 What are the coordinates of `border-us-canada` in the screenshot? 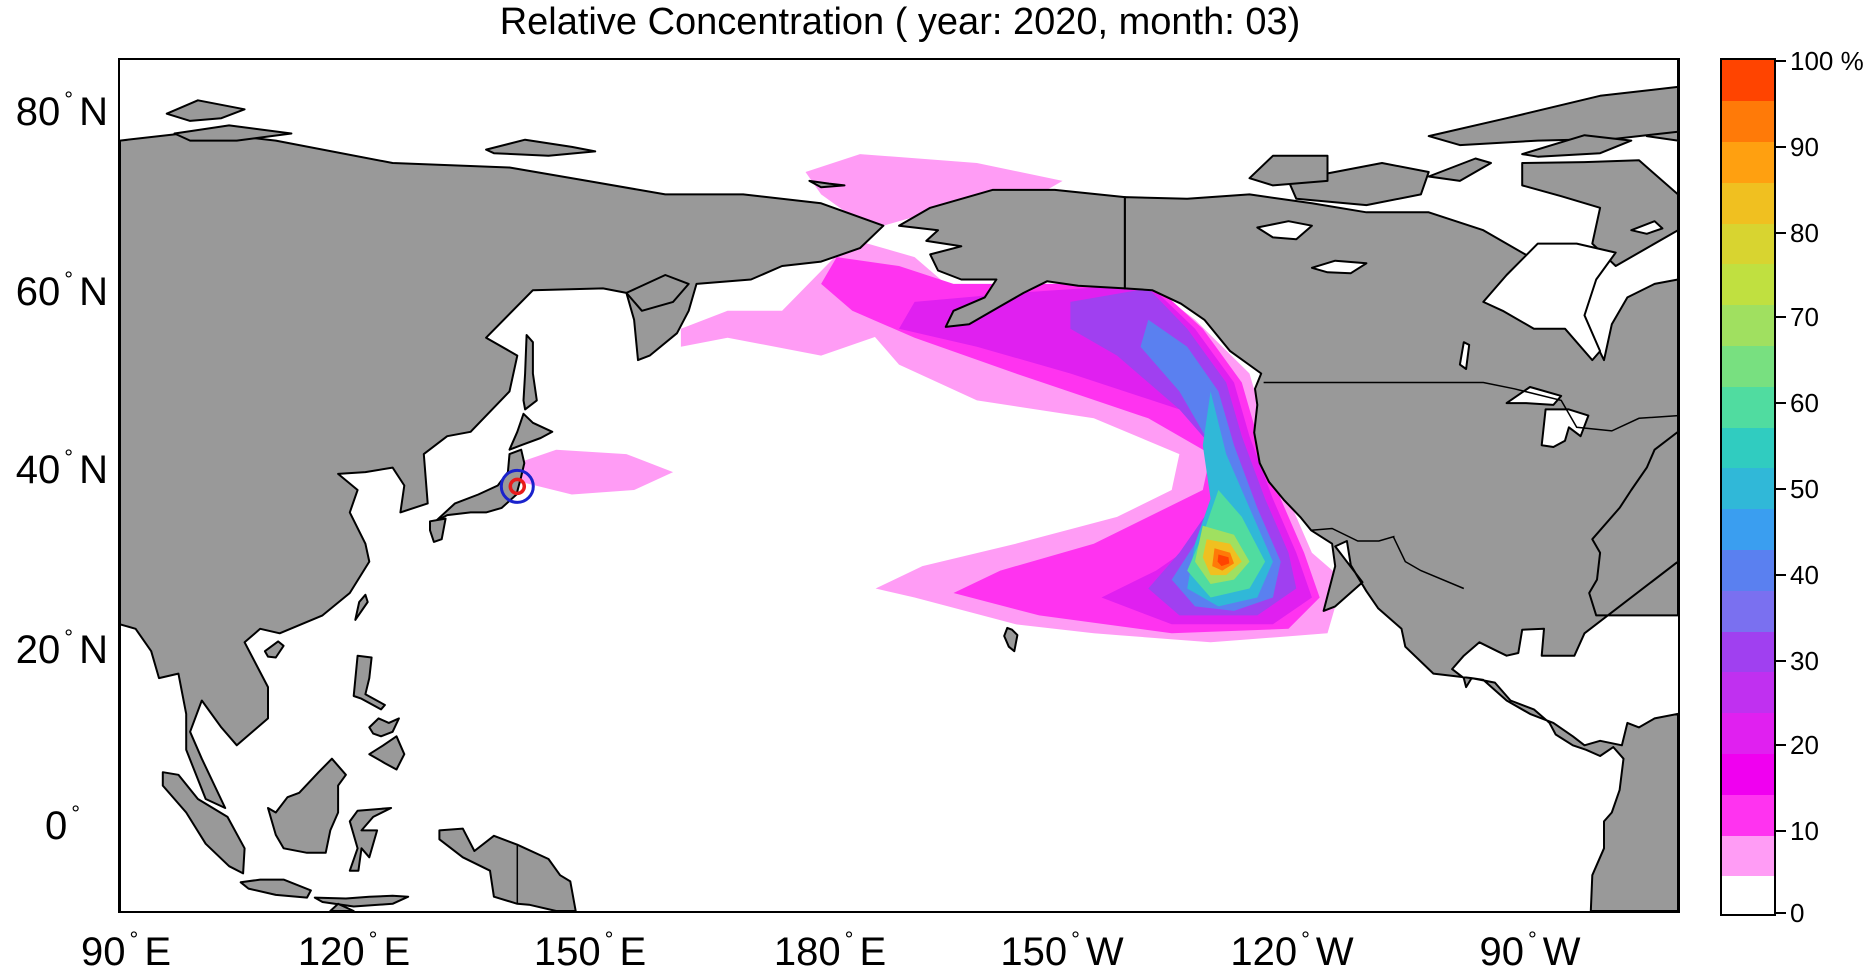 It's located at (1470, 406).